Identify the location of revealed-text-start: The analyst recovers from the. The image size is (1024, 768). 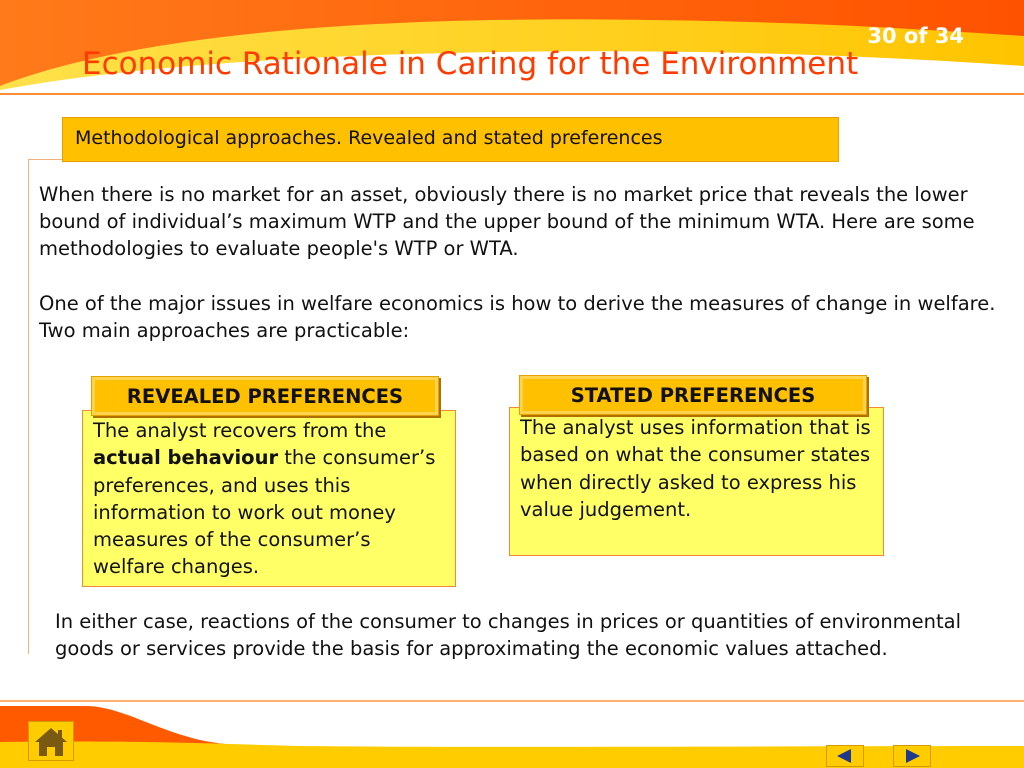
(240, 430).